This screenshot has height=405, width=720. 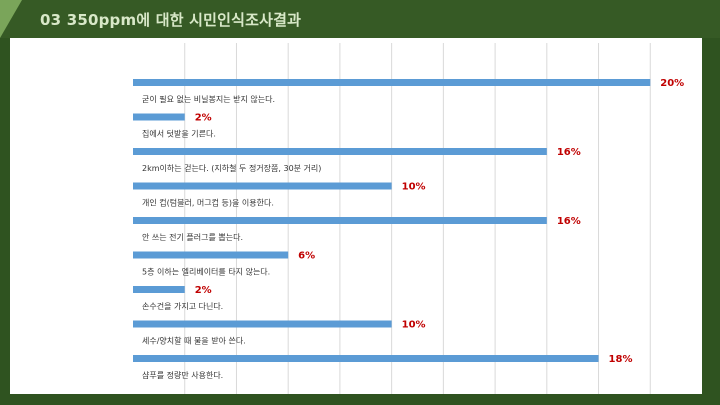 What do you see at coordinates (182, 375) in the screenshot?
I see `category-label: 샴푸를 정량만 사용한다.` at bounding box center [182, 375].